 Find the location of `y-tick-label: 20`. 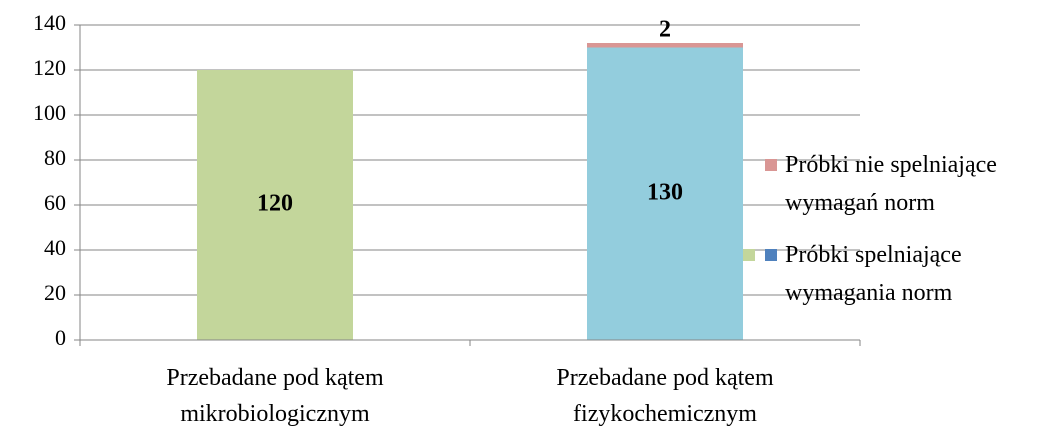

y-tick-label: 20 is located at coordinates (55, 292).